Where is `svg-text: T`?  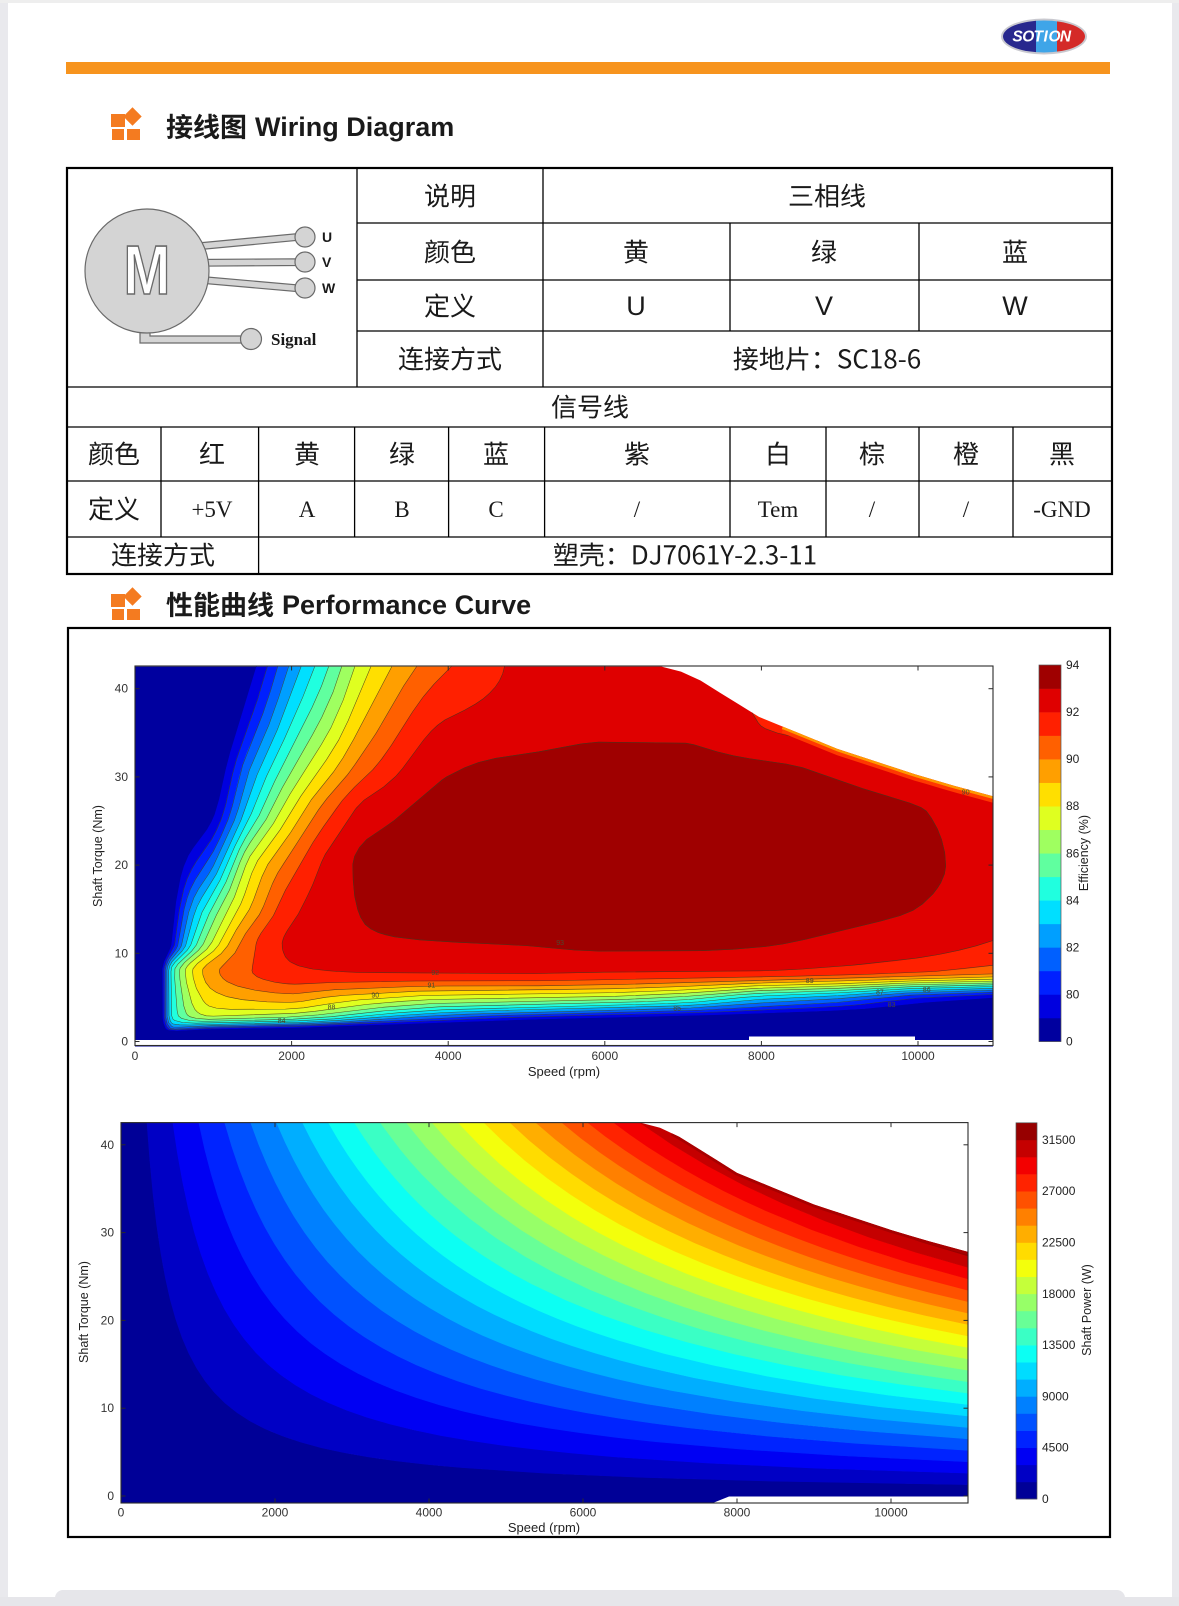
svg-text: T is located at coordinates (1038, 37).